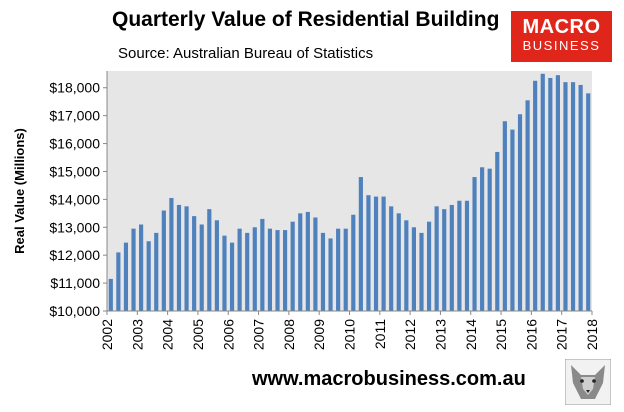 This screenshot has height=412, width=624. What do you see at coordinates (74, 88) in the screenshot?
I see `y-tick-label: $18,000` at bounding box center [74, 88].